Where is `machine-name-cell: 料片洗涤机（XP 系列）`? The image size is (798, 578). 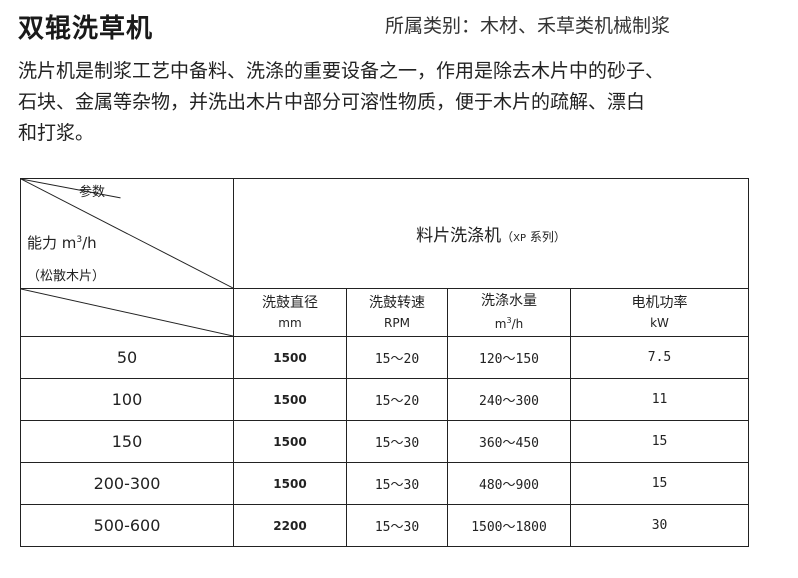
machine-name-cell: 料片洗涤机（XP 系列） is located at coordinates (491, 233).